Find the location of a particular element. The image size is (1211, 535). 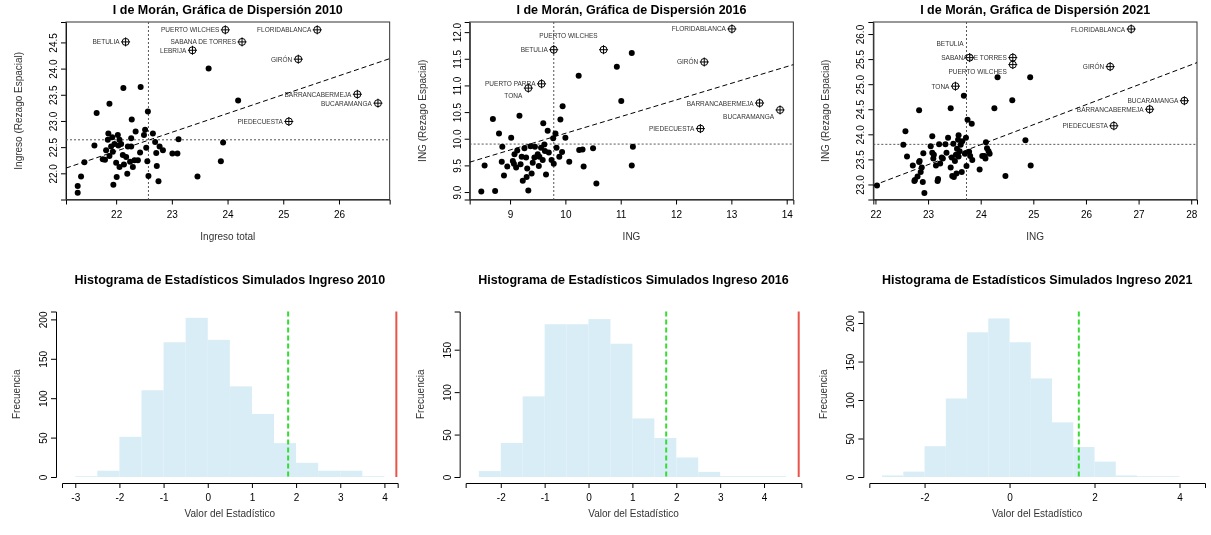

y-tick-label: 22.5 is located at coordinates (53, 147).